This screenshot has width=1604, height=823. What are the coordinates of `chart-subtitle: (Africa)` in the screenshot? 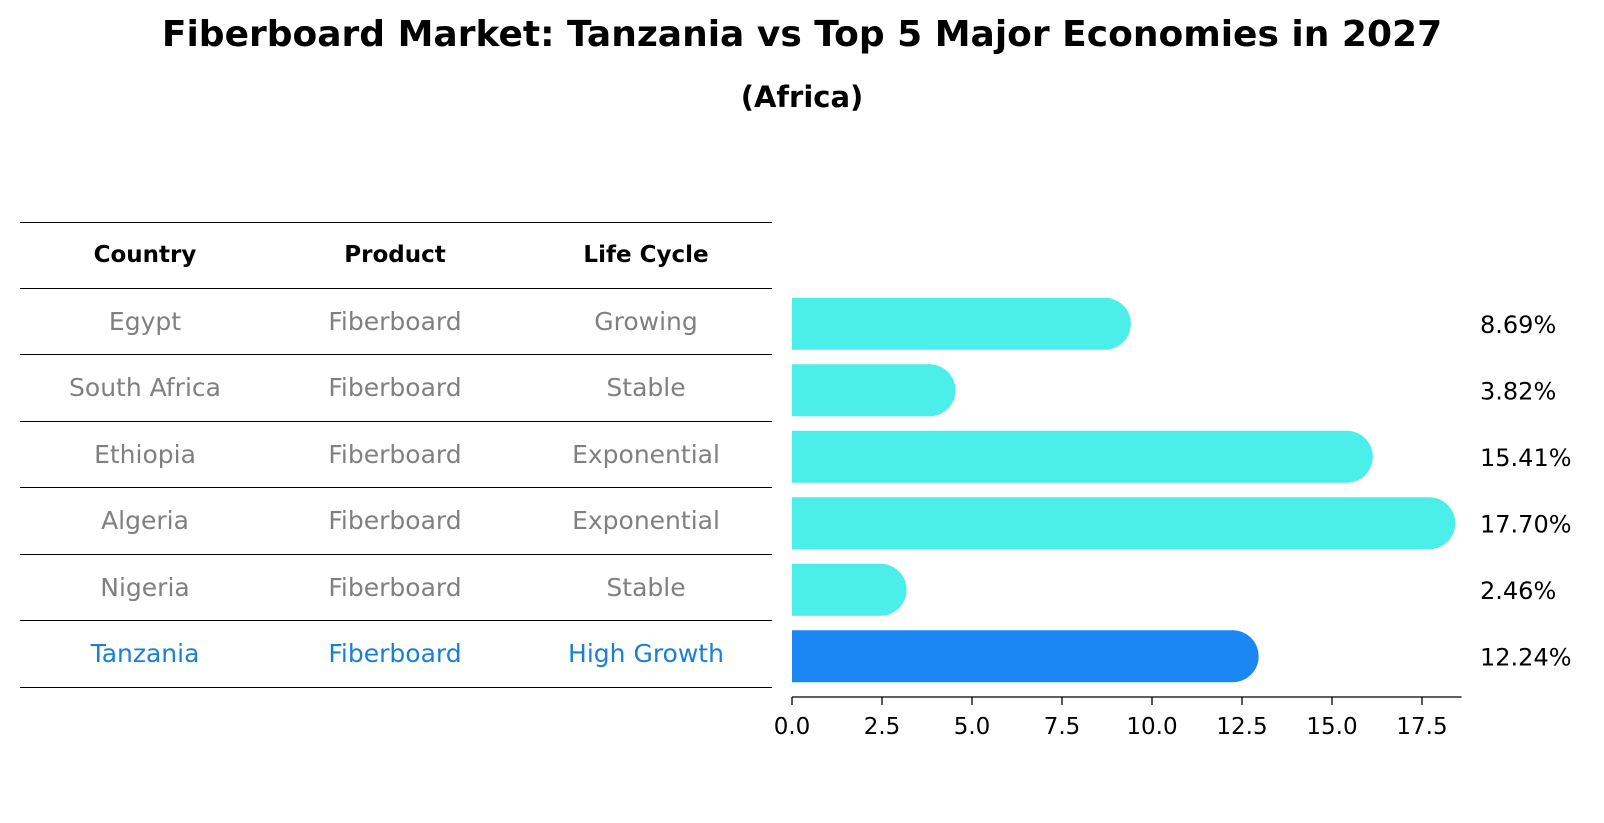 It's located at (802, 97).